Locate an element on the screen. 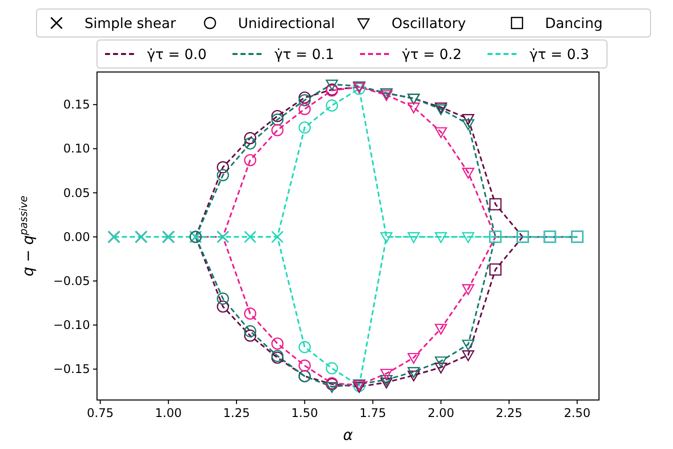  legend-label: γ̇τ = 0.2 is located at coordinates (432, 55).